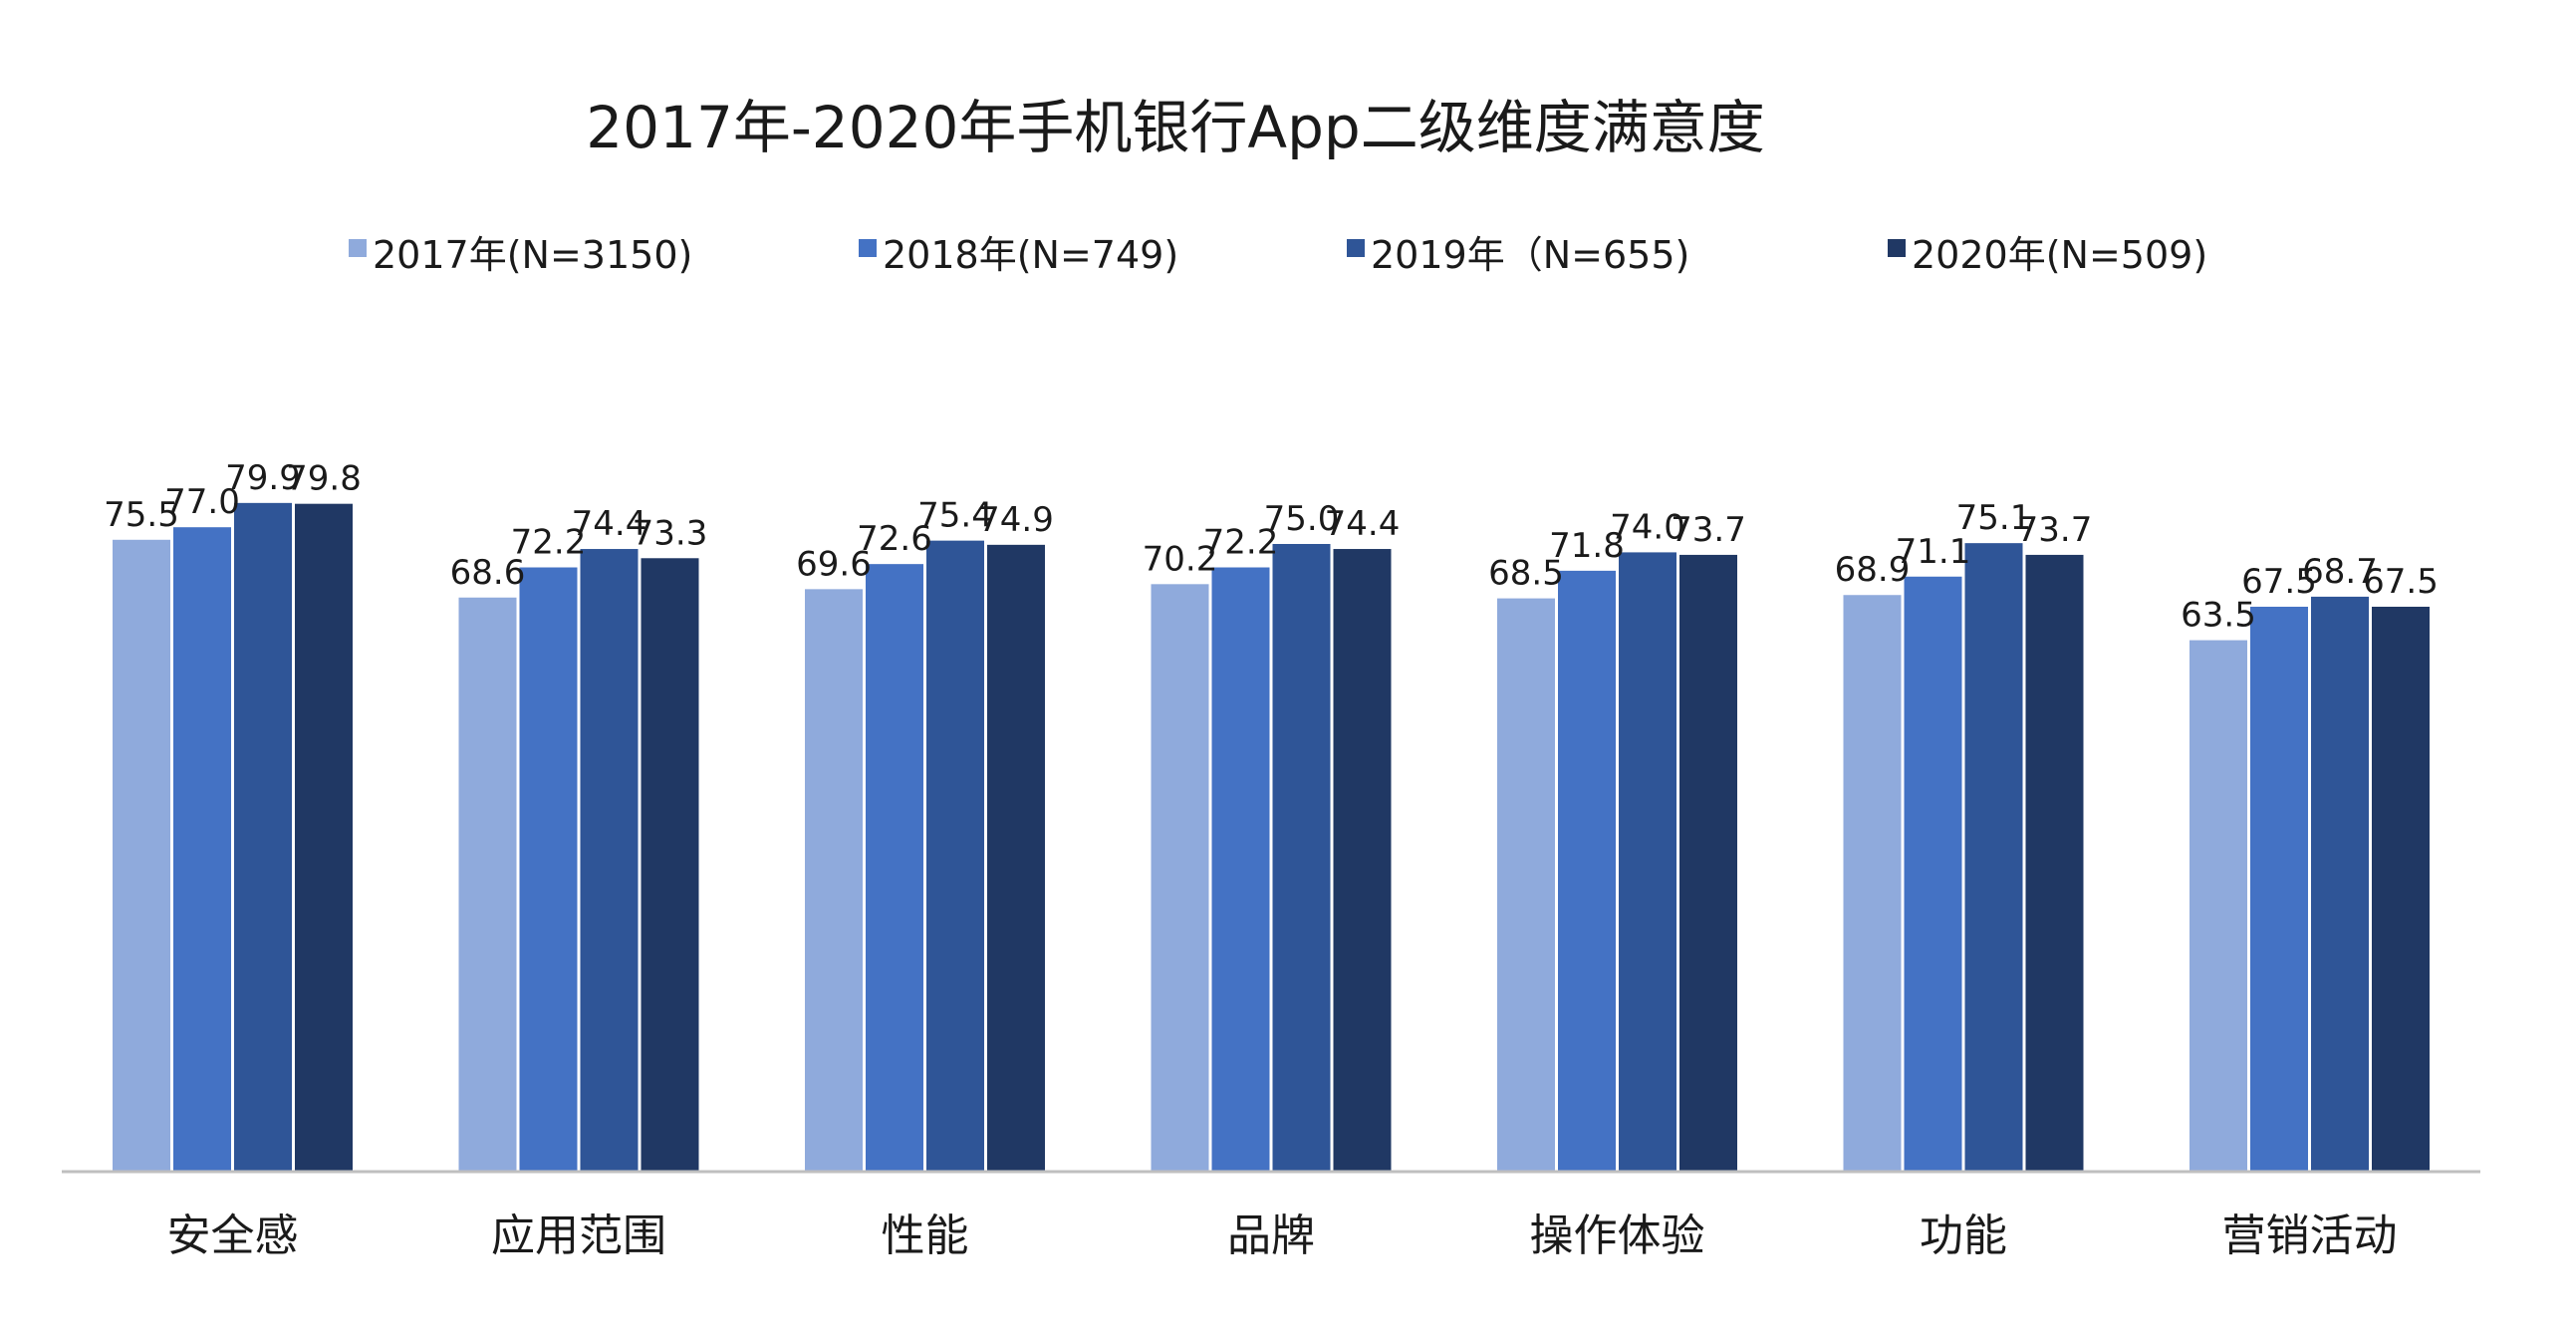 Image resolution: width=2576 pixels, height=1341 pixels. I want to click on chart-title: 2017年-2020年手机银行App二级维度满意度, so click(1175, 127).